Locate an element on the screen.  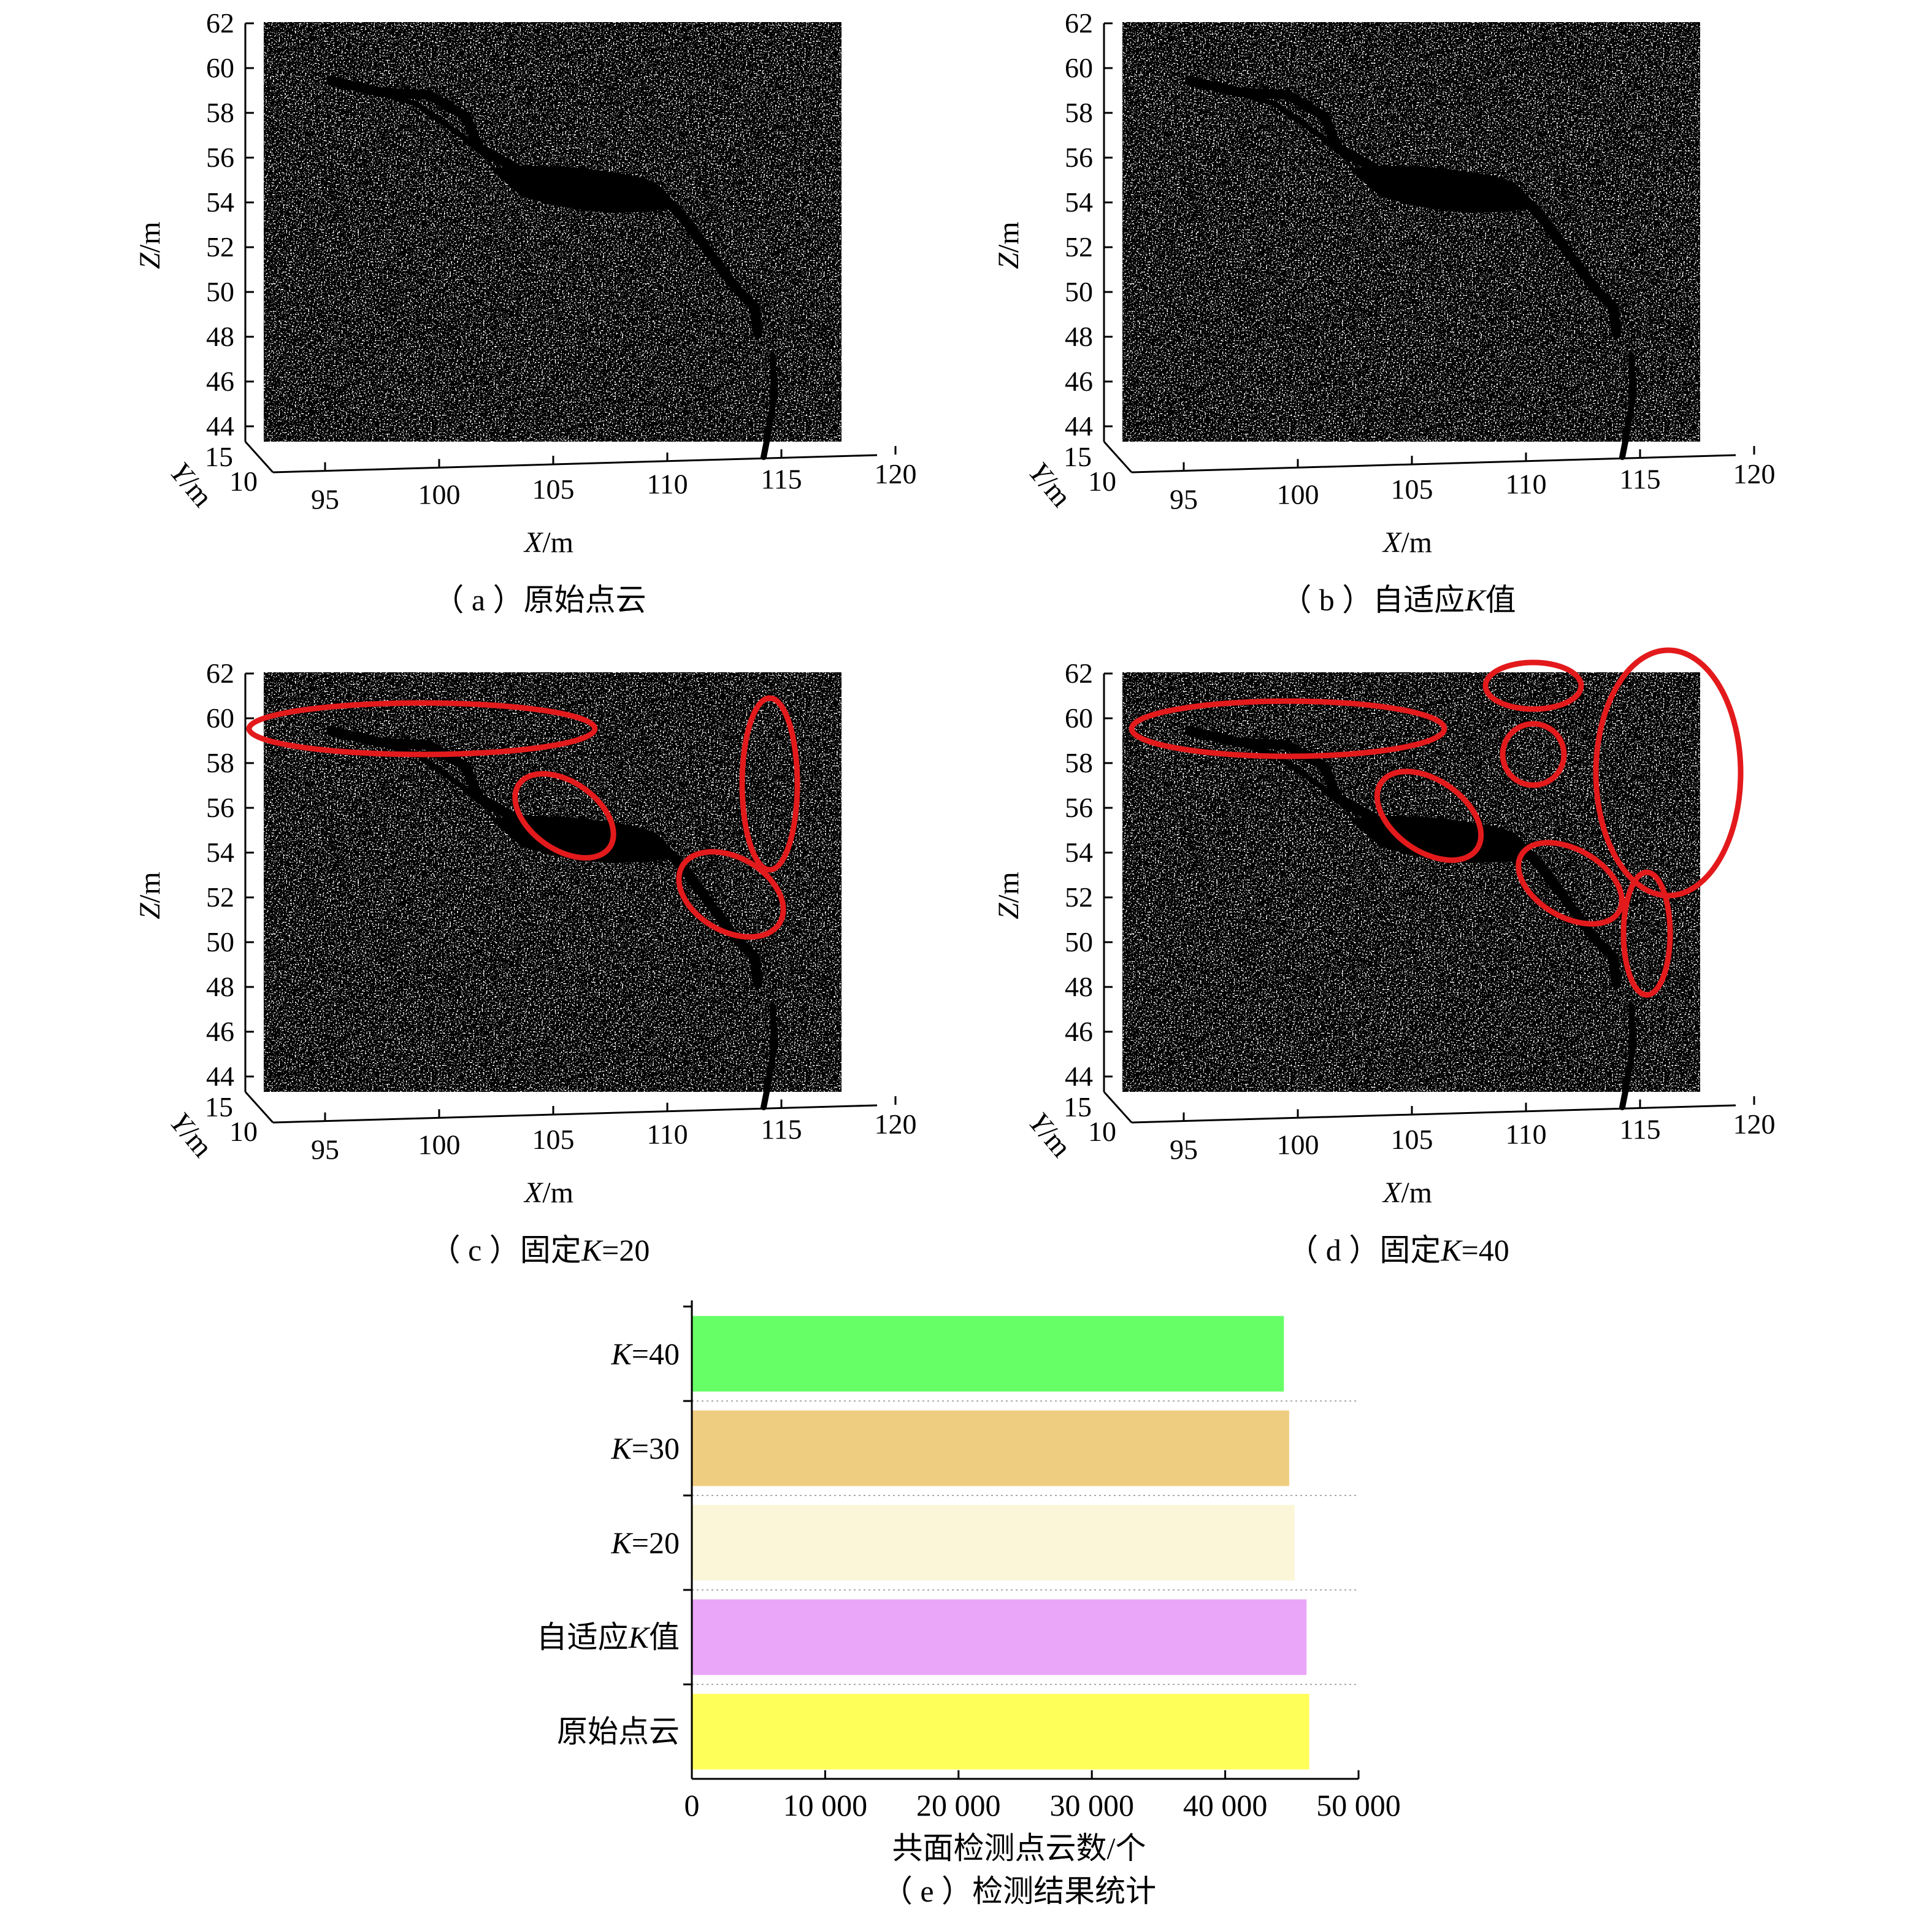
category-label: K=30 is located at coordinates (645, 1448).